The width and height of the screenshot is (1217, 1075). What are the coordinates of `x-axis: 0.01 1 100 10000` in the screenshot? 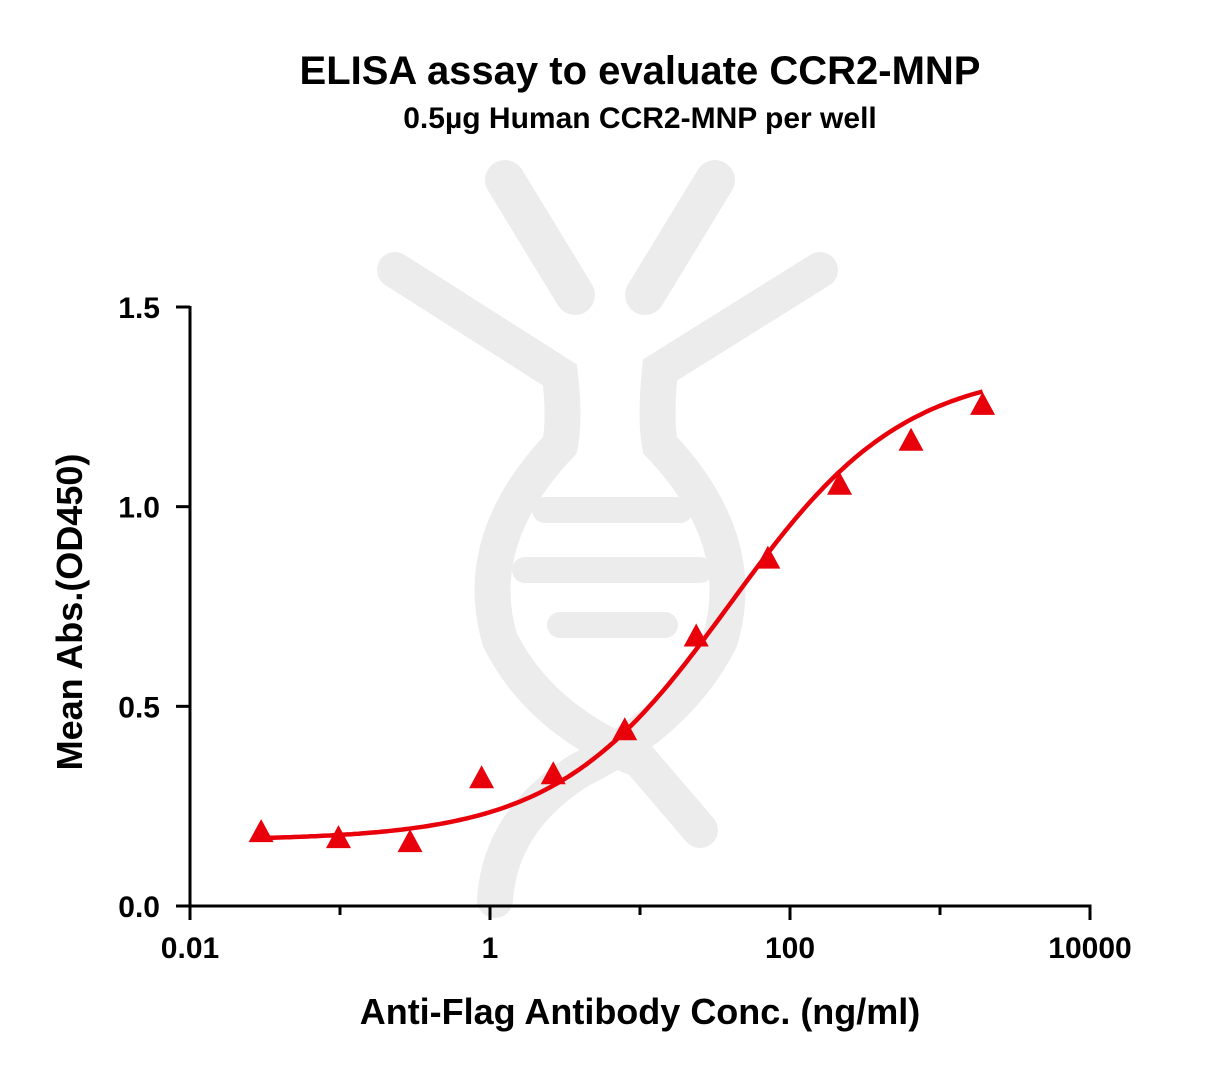 It's located at (646, 934).